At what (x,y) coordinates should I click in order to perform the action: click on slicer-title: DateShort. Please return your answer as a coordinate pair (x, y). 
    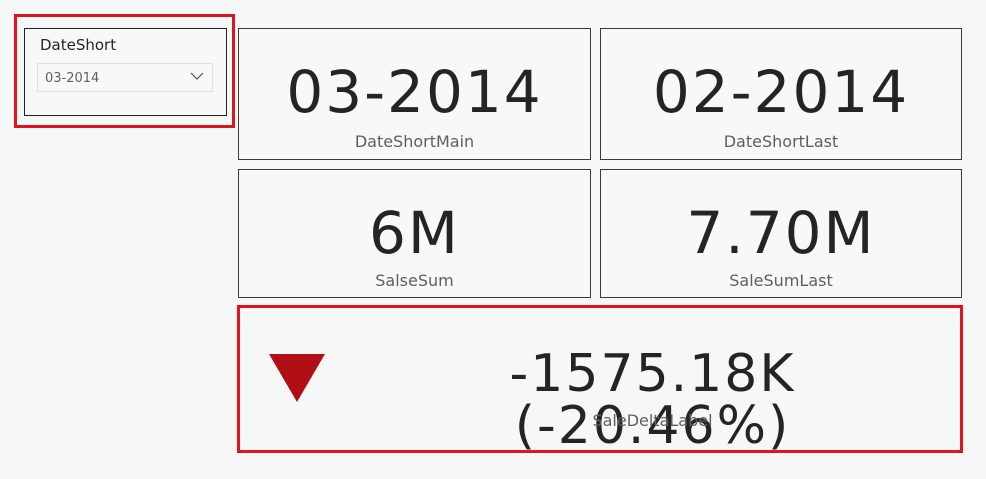
    Looking at the image, I should click on (78, 45).